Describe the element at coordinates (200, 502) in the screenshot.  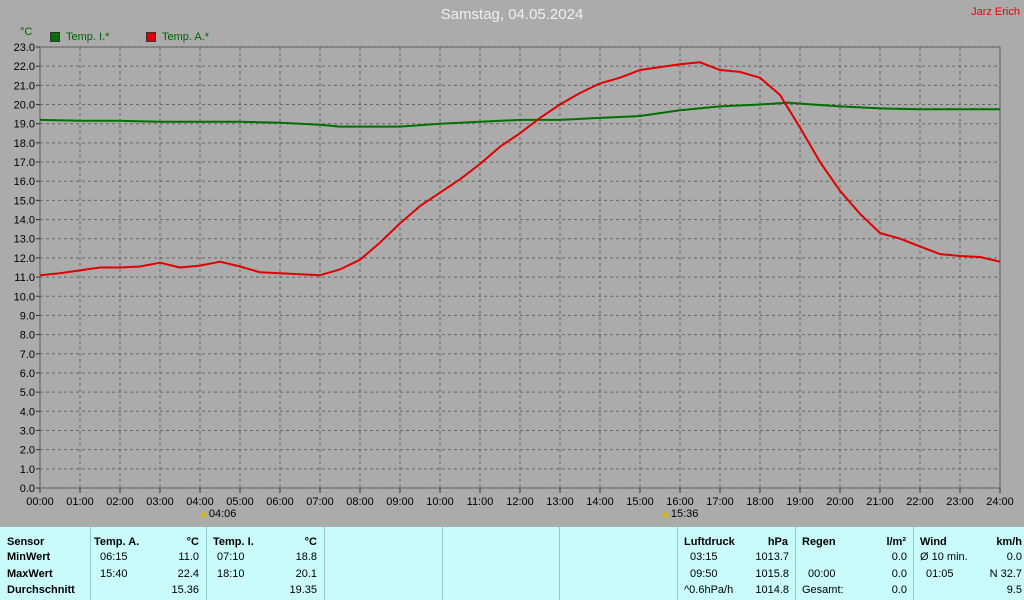
I see `x-tick-label: 04:00` at that location.